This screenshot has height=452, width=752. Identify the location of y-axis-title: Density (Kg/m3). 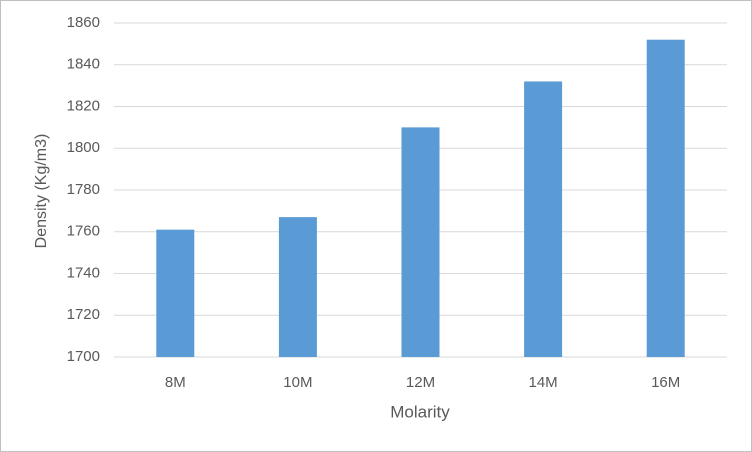
(41, 191).